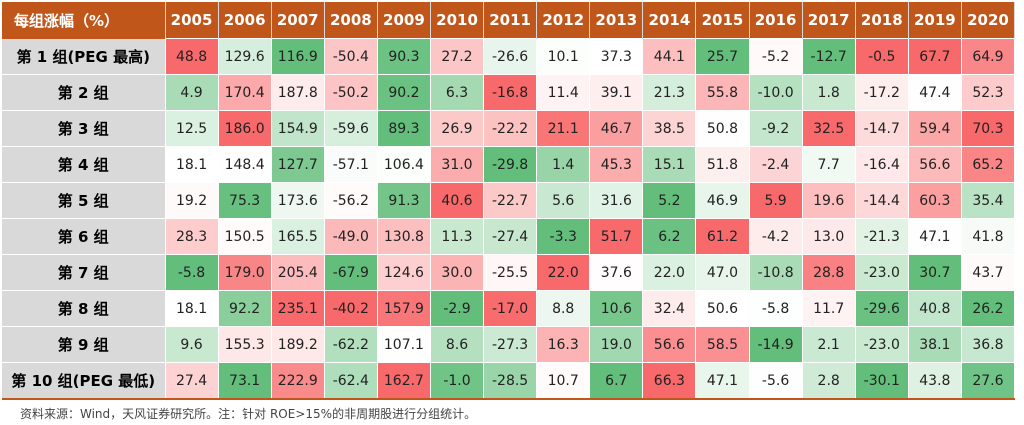  Describe the element at coordinates (563, 56) in the screenshot. I see `heatmap-cell: 10.1` at that location.